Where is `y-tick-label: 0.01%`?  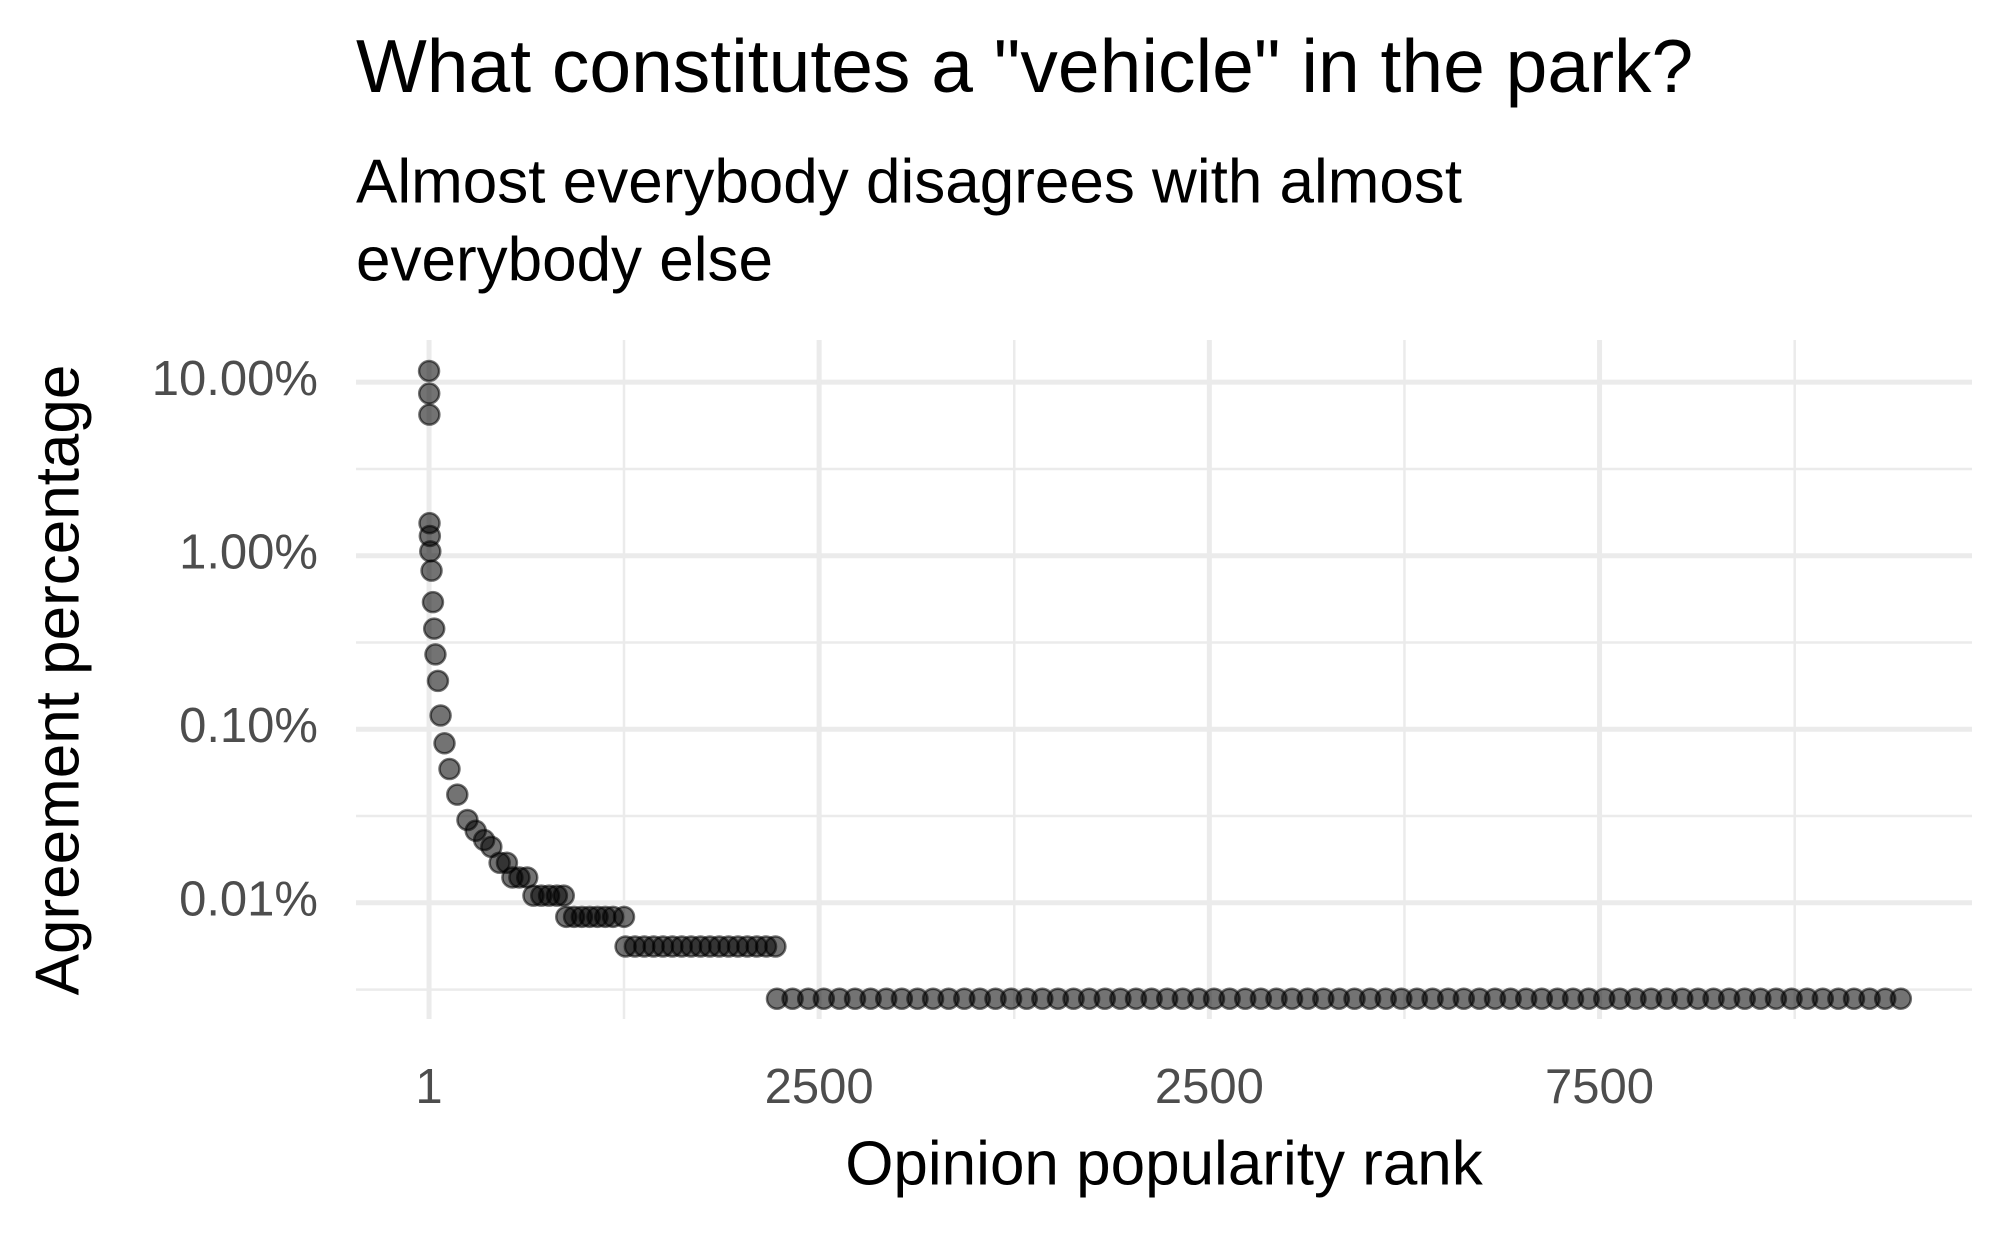
y-tick-label: 0.01% is located at coordinates (248, 900).